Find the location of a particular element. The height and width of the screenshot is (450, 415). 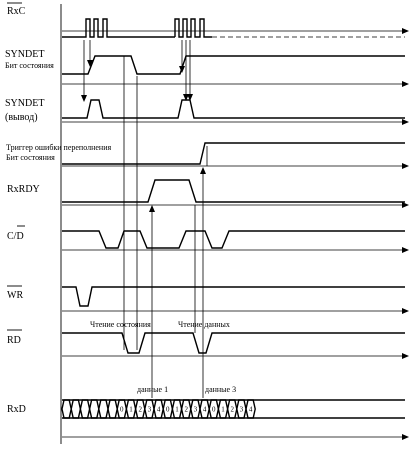

syndet-status-waveform is located at coordinates (233, 65).